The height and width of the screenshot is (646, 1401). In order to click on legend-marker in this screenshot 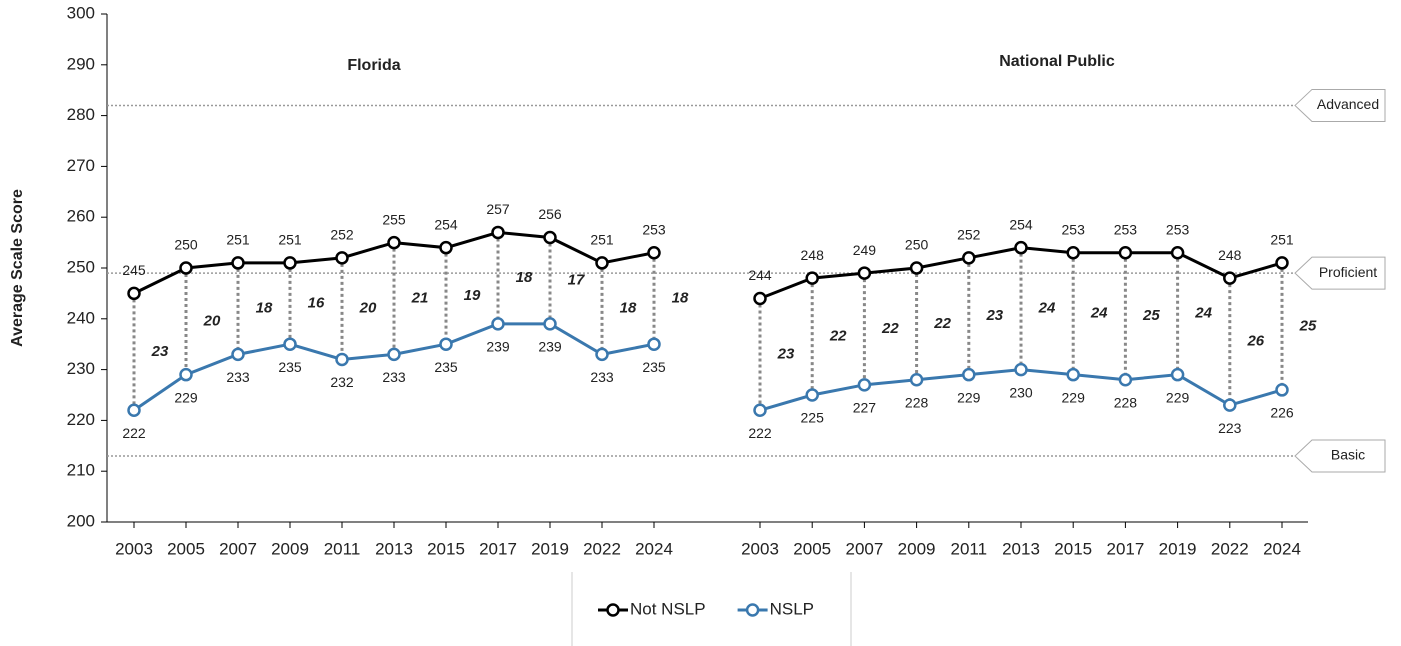, I will do `click(613, 610)`.